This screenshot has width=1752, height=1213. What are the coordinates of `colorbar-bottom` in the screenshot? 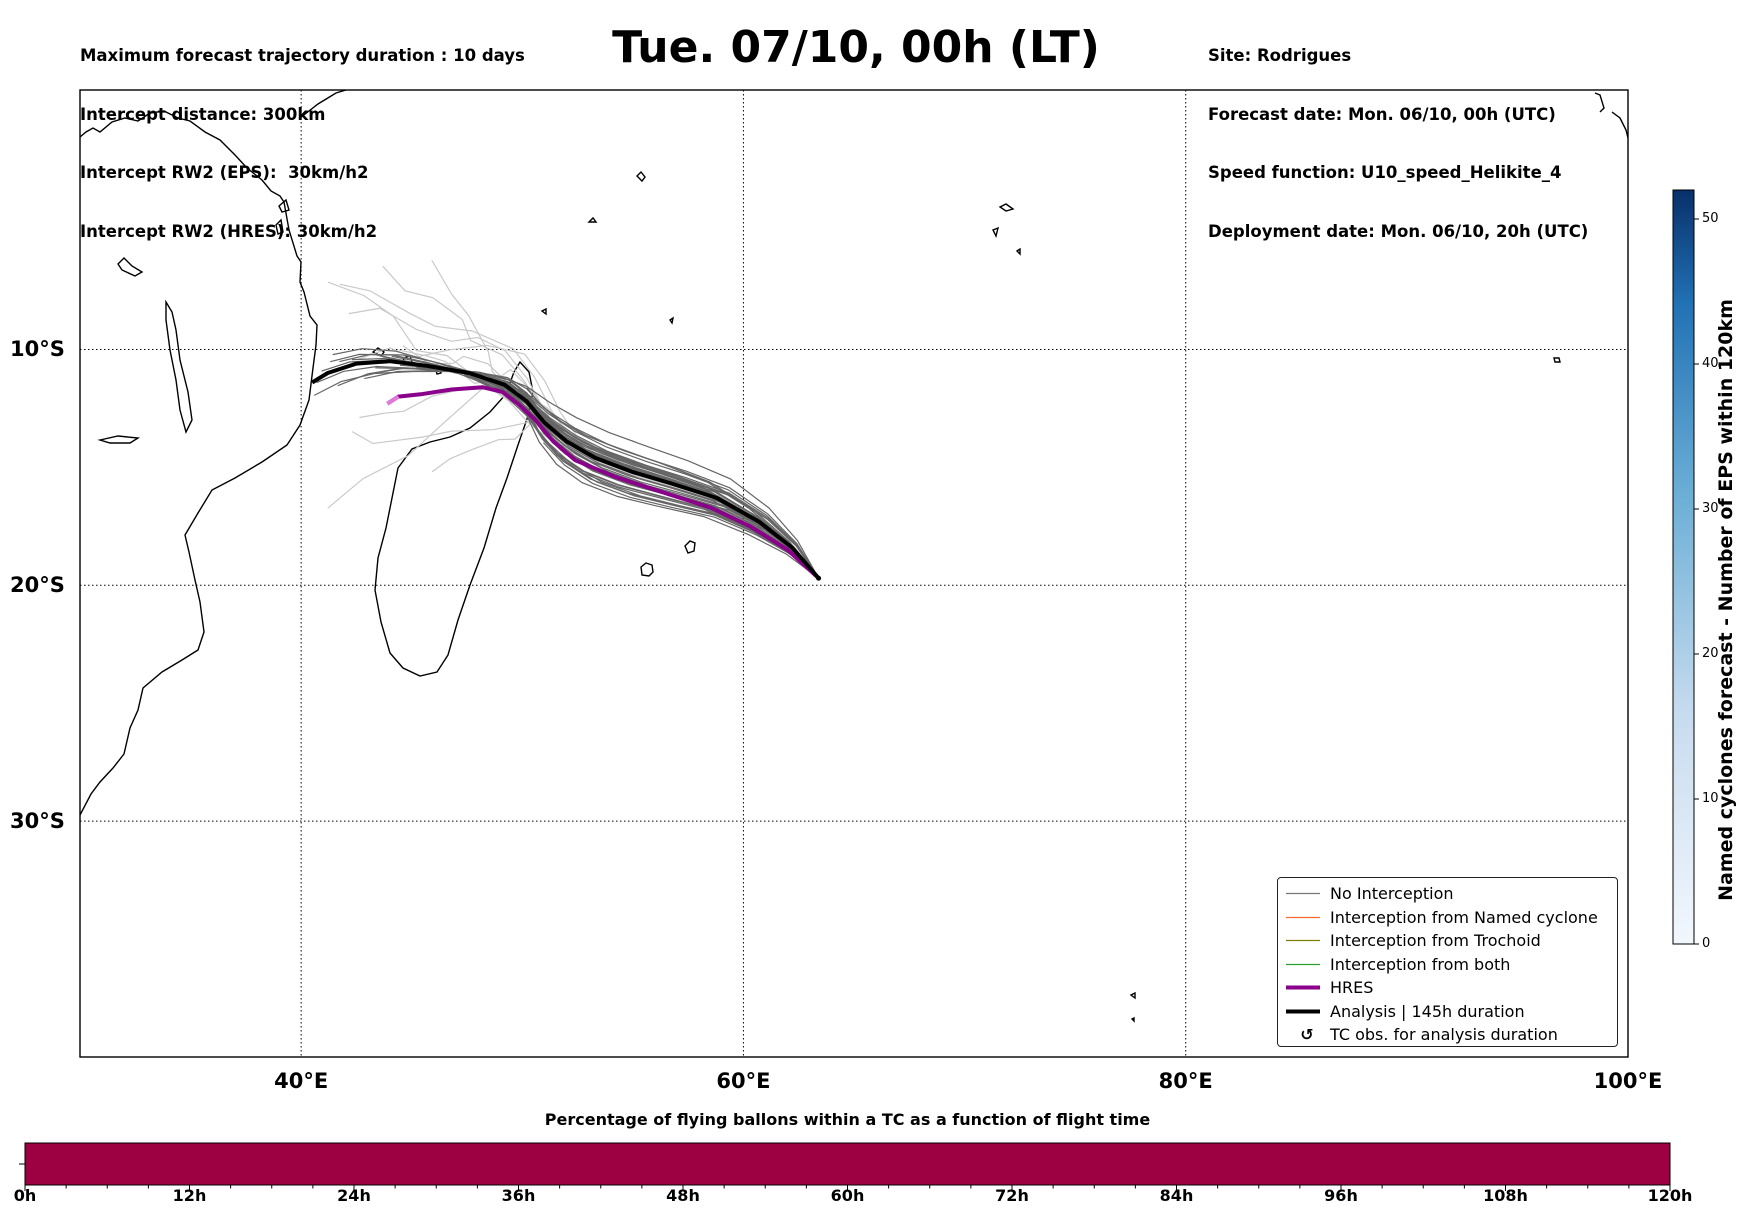 It's located at (845, 1166).